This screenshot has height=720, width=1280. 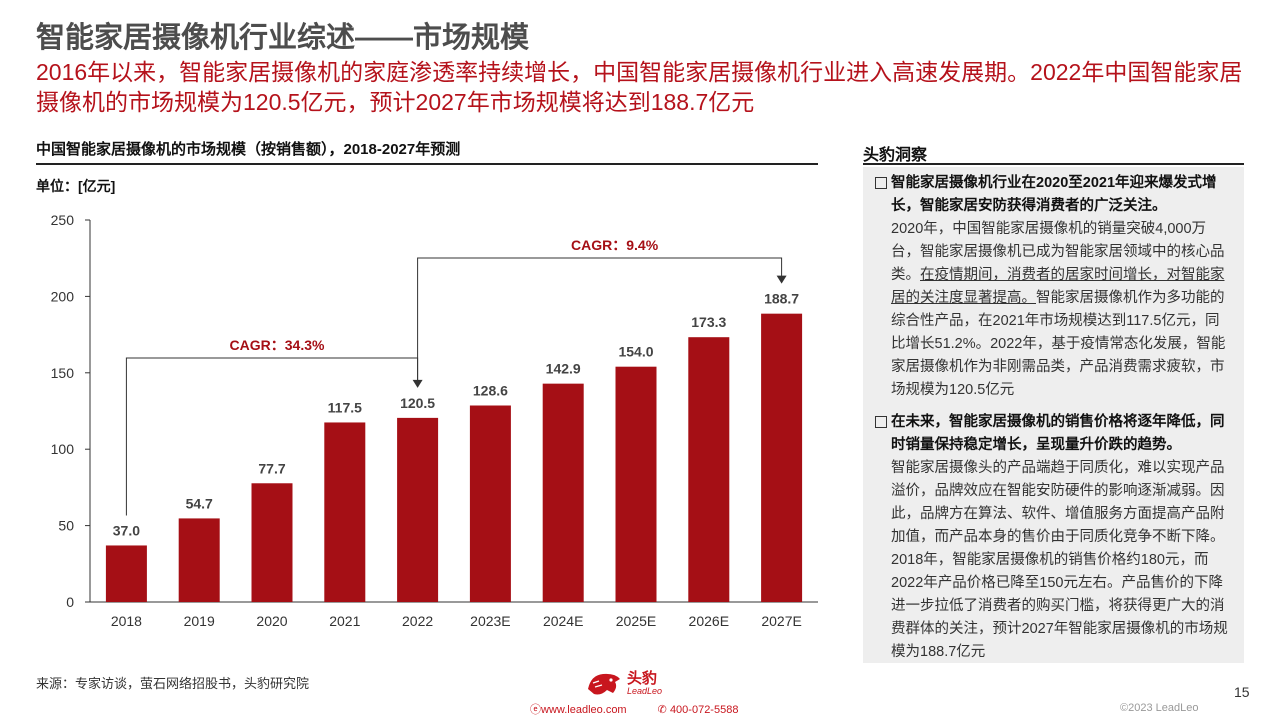 I want to click on bar-value-label: 142.9, so click(x=563, y=369).